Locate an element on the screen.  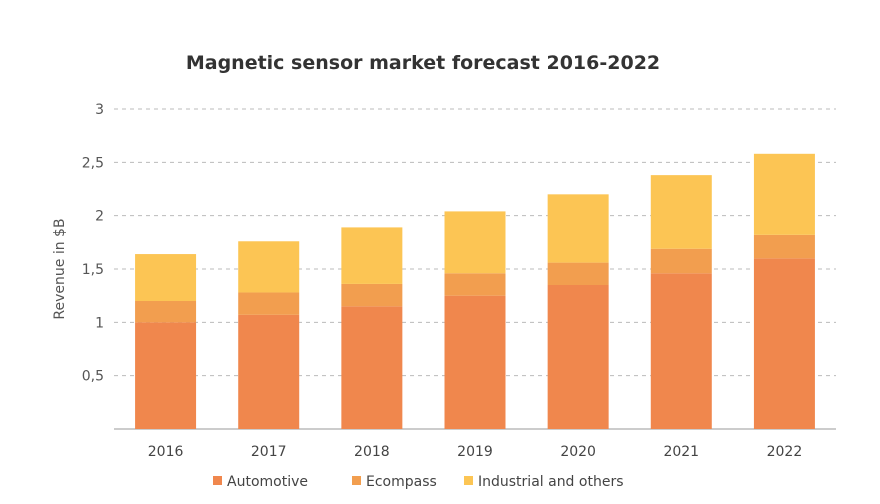
x-tick-label: 2017 is located at coordinates (269, 452).